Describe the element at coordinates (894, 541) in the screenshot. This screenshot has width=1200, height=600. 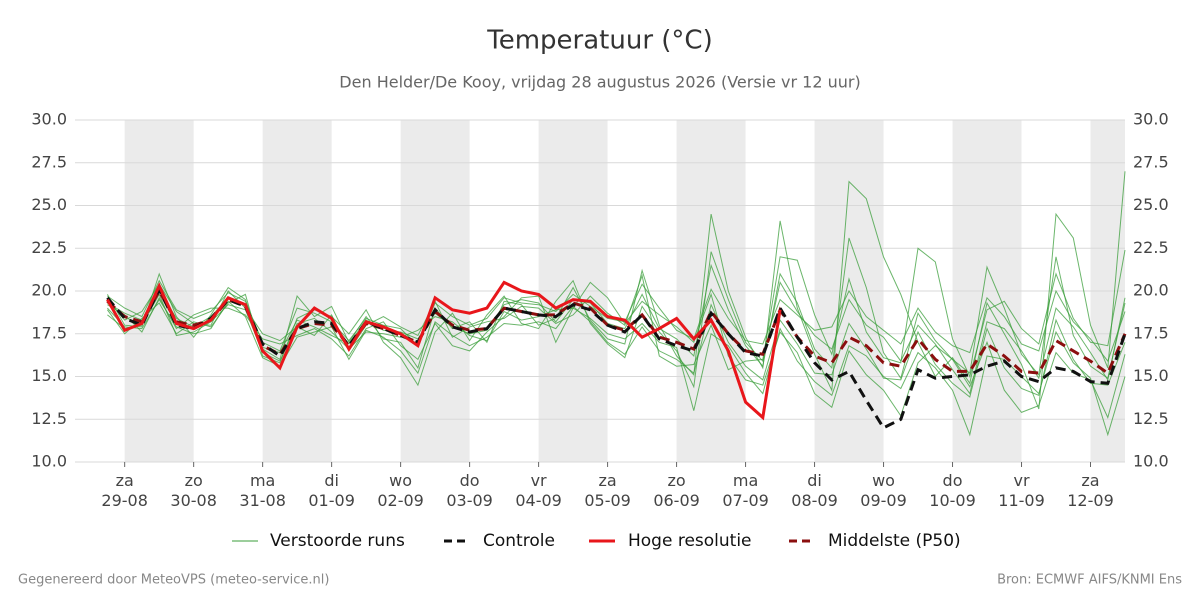
I see `legend-label: Middelste (P50)` at that location.